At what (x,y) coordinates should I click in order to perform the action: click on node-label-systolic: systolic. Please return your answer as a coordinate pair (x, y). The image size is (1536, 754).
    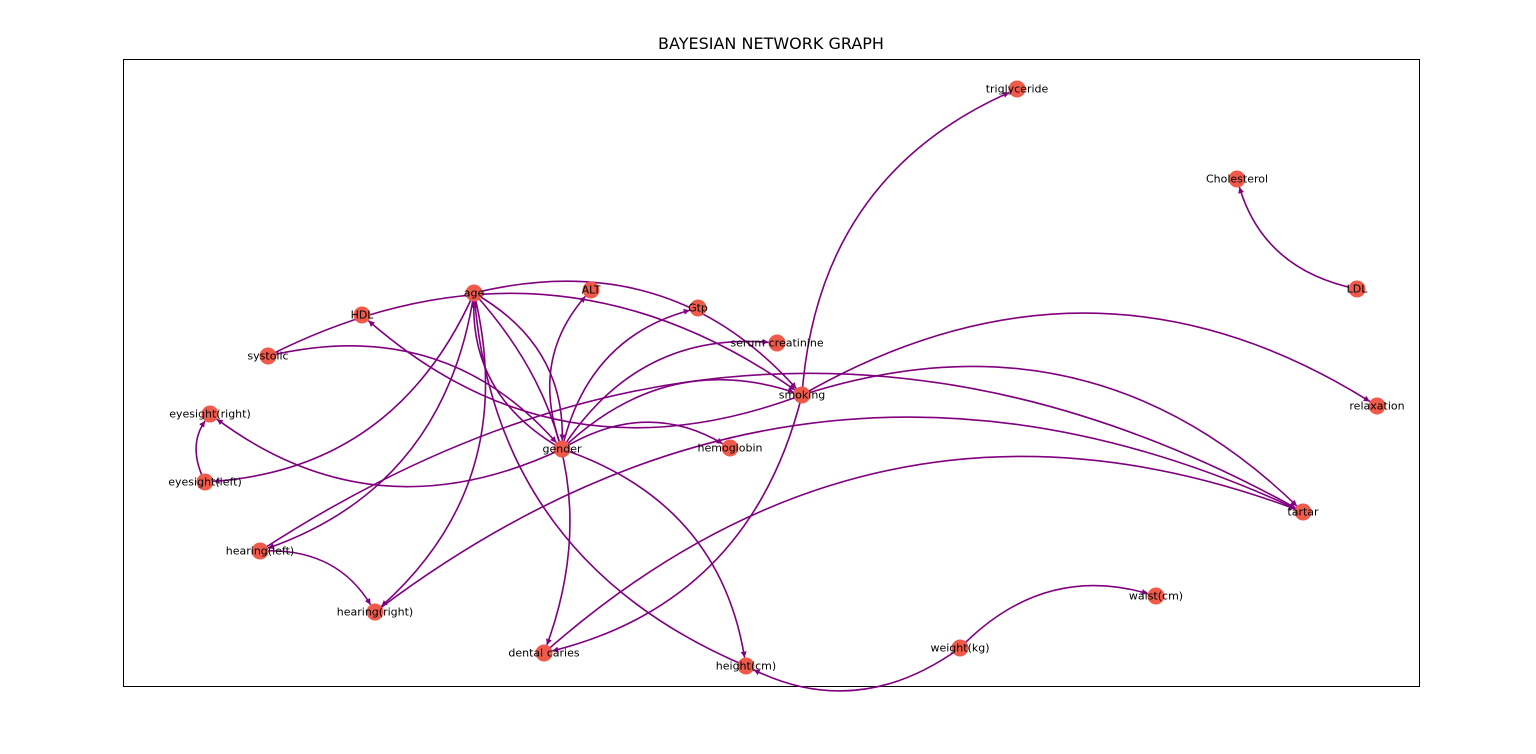
    Looking at the image, I should click on (267, 356).